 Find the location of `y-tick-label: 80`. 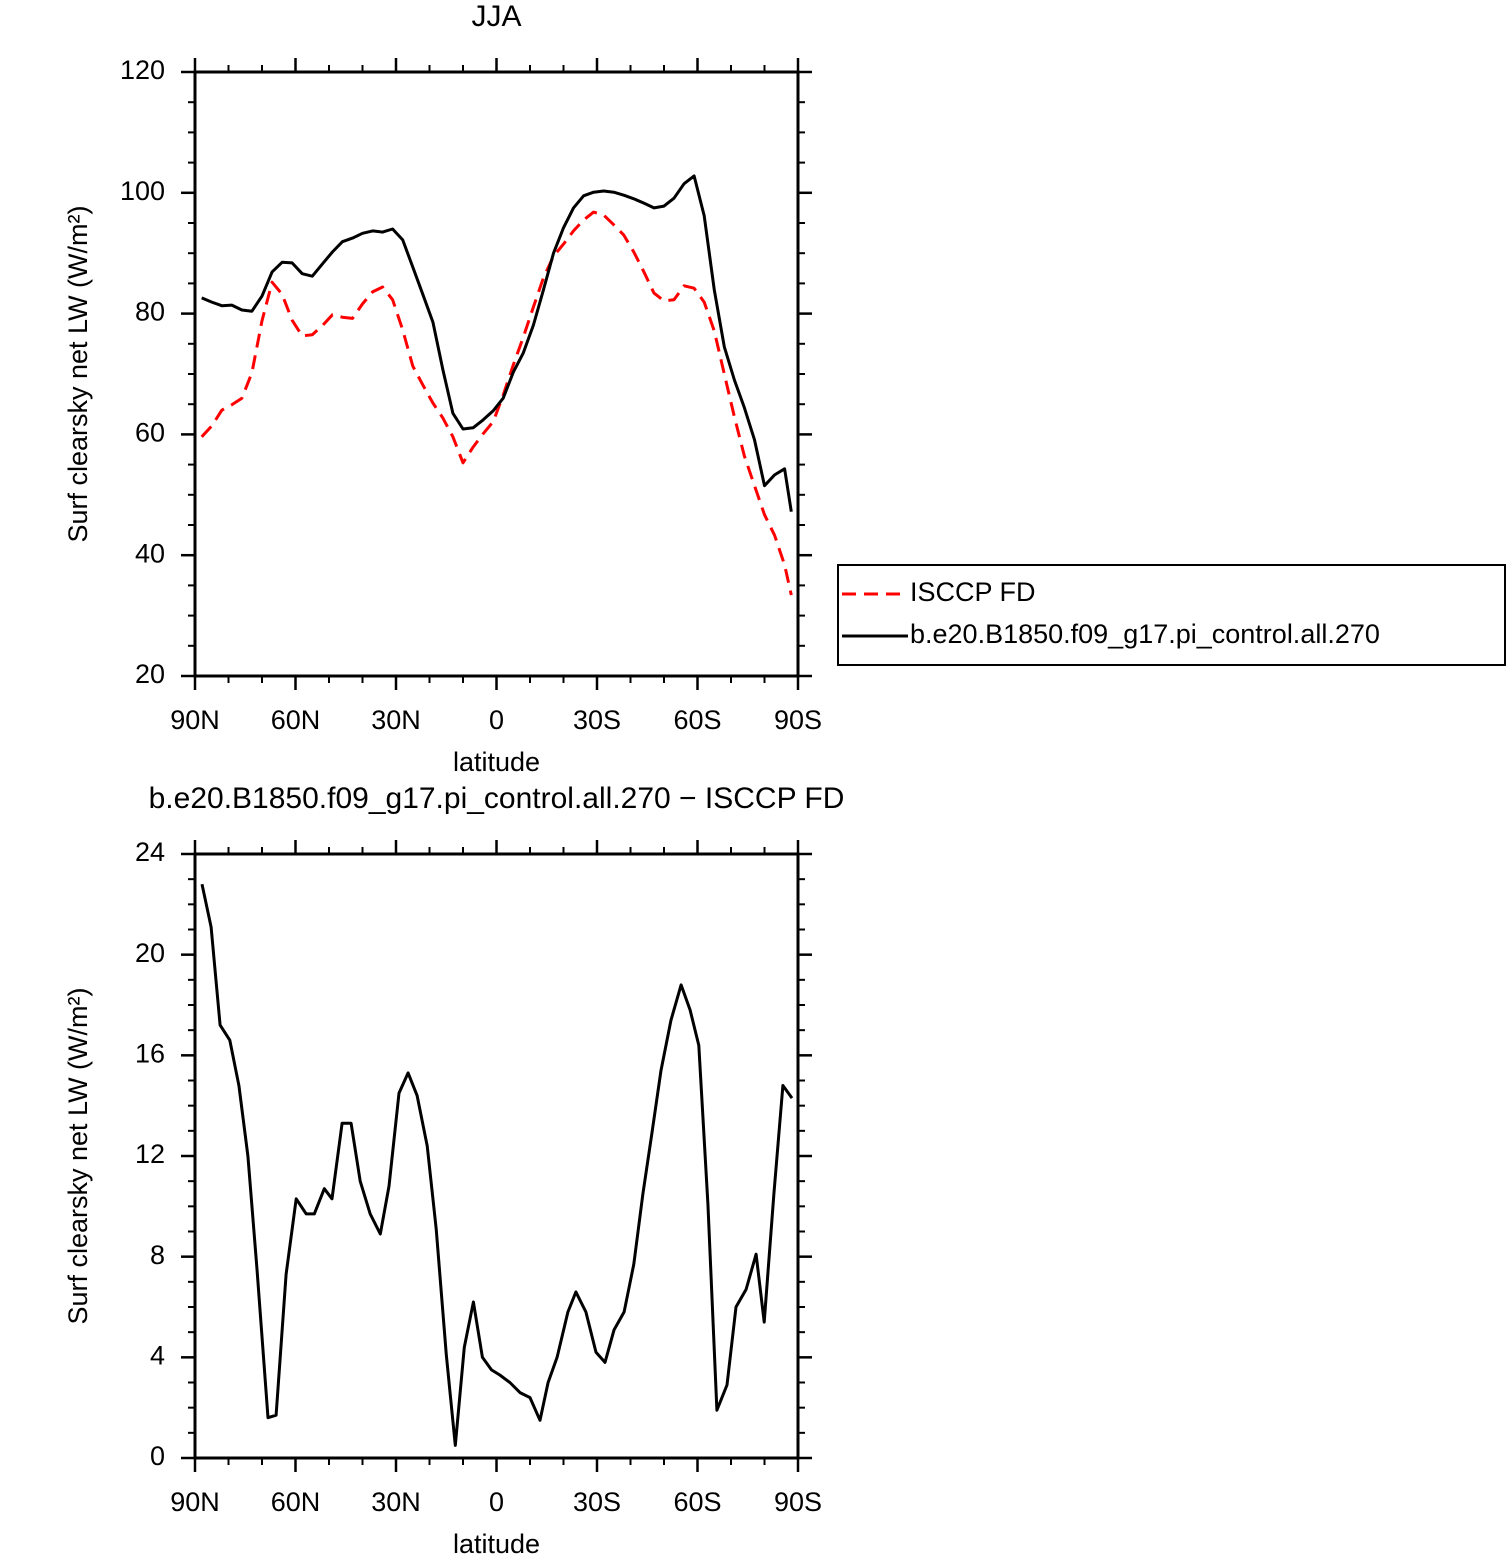

y-tick-label: 80 is located at coordinates (150, 312).